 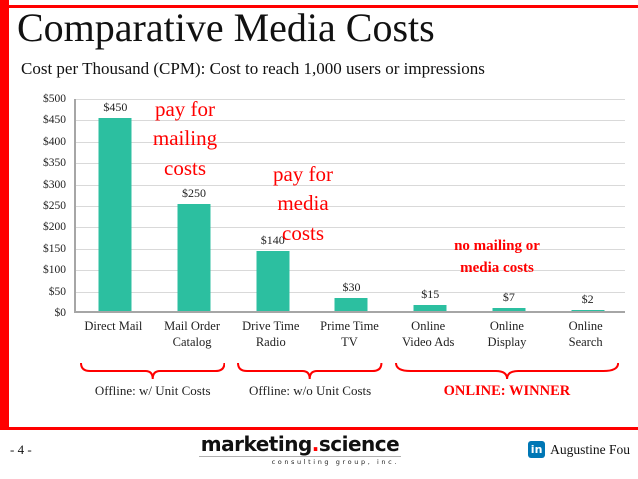 I want to click on group-label: Offline: w/ Unit Costs, so click(x=152, y=390).